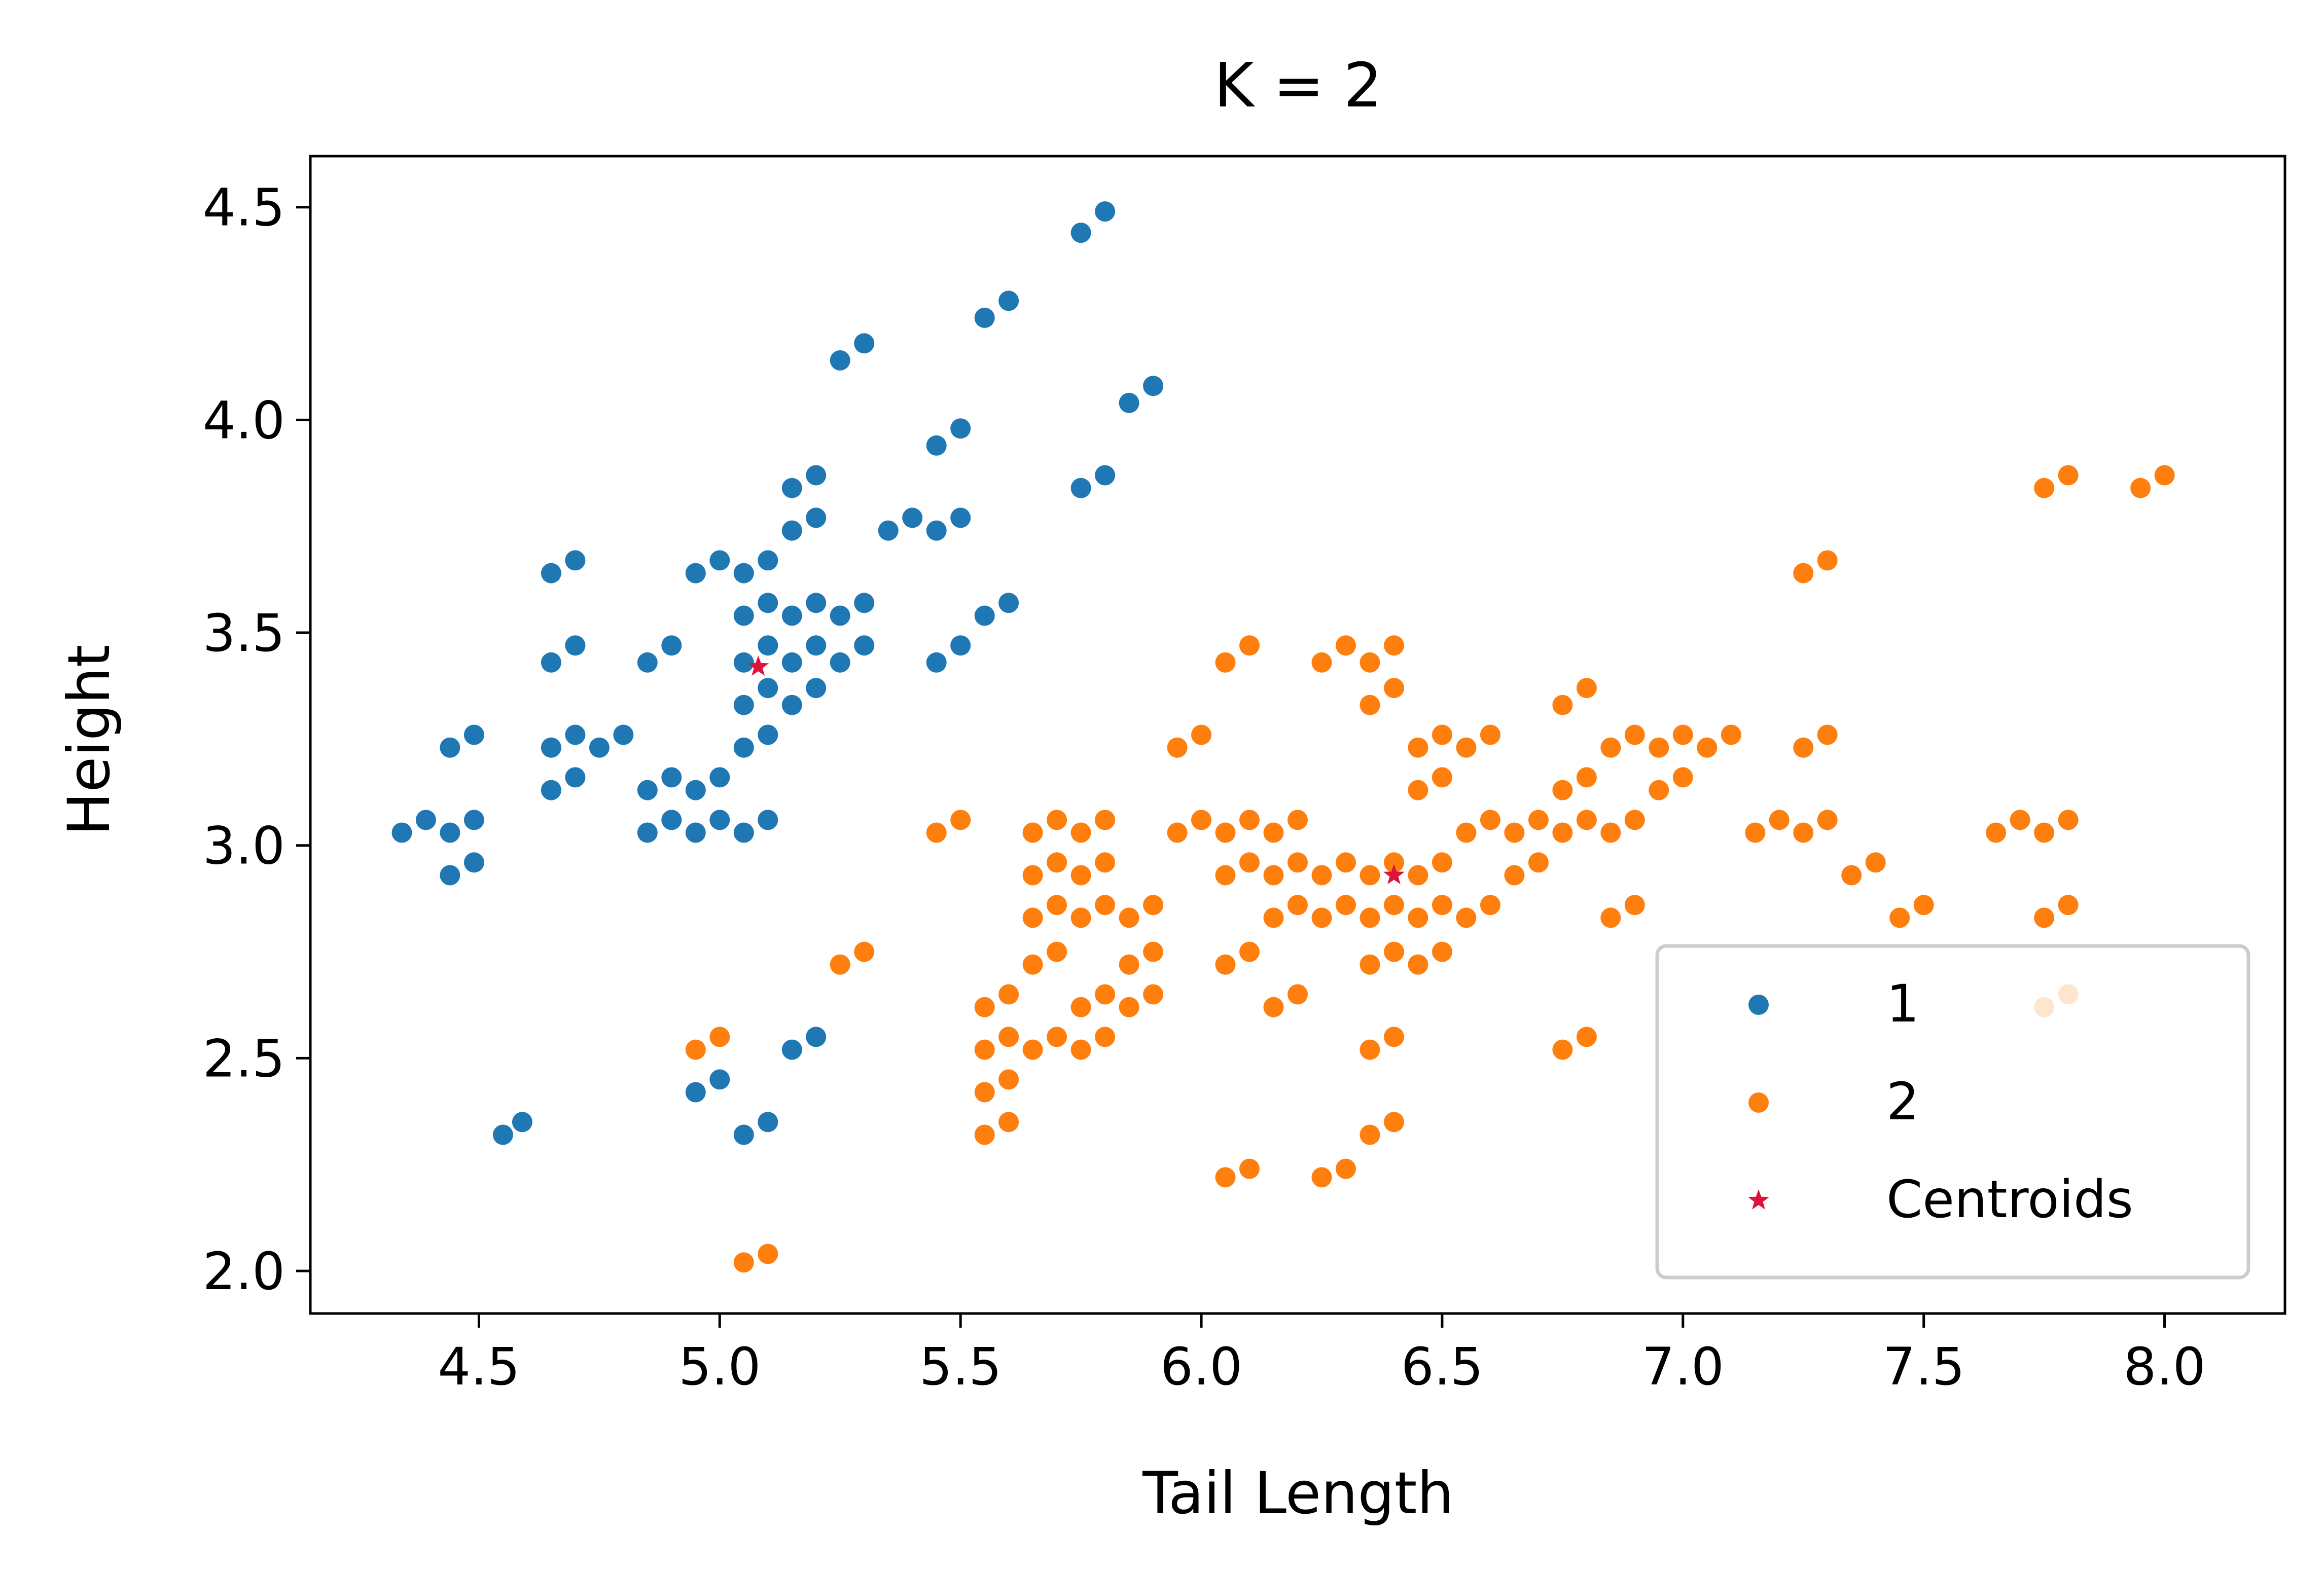 The image size is (2324, 1570). What do you see at coordinates (479, 1367) in the screenshot?
I see `x-tick-label: 4.5` at bounding box center [479, 1367].